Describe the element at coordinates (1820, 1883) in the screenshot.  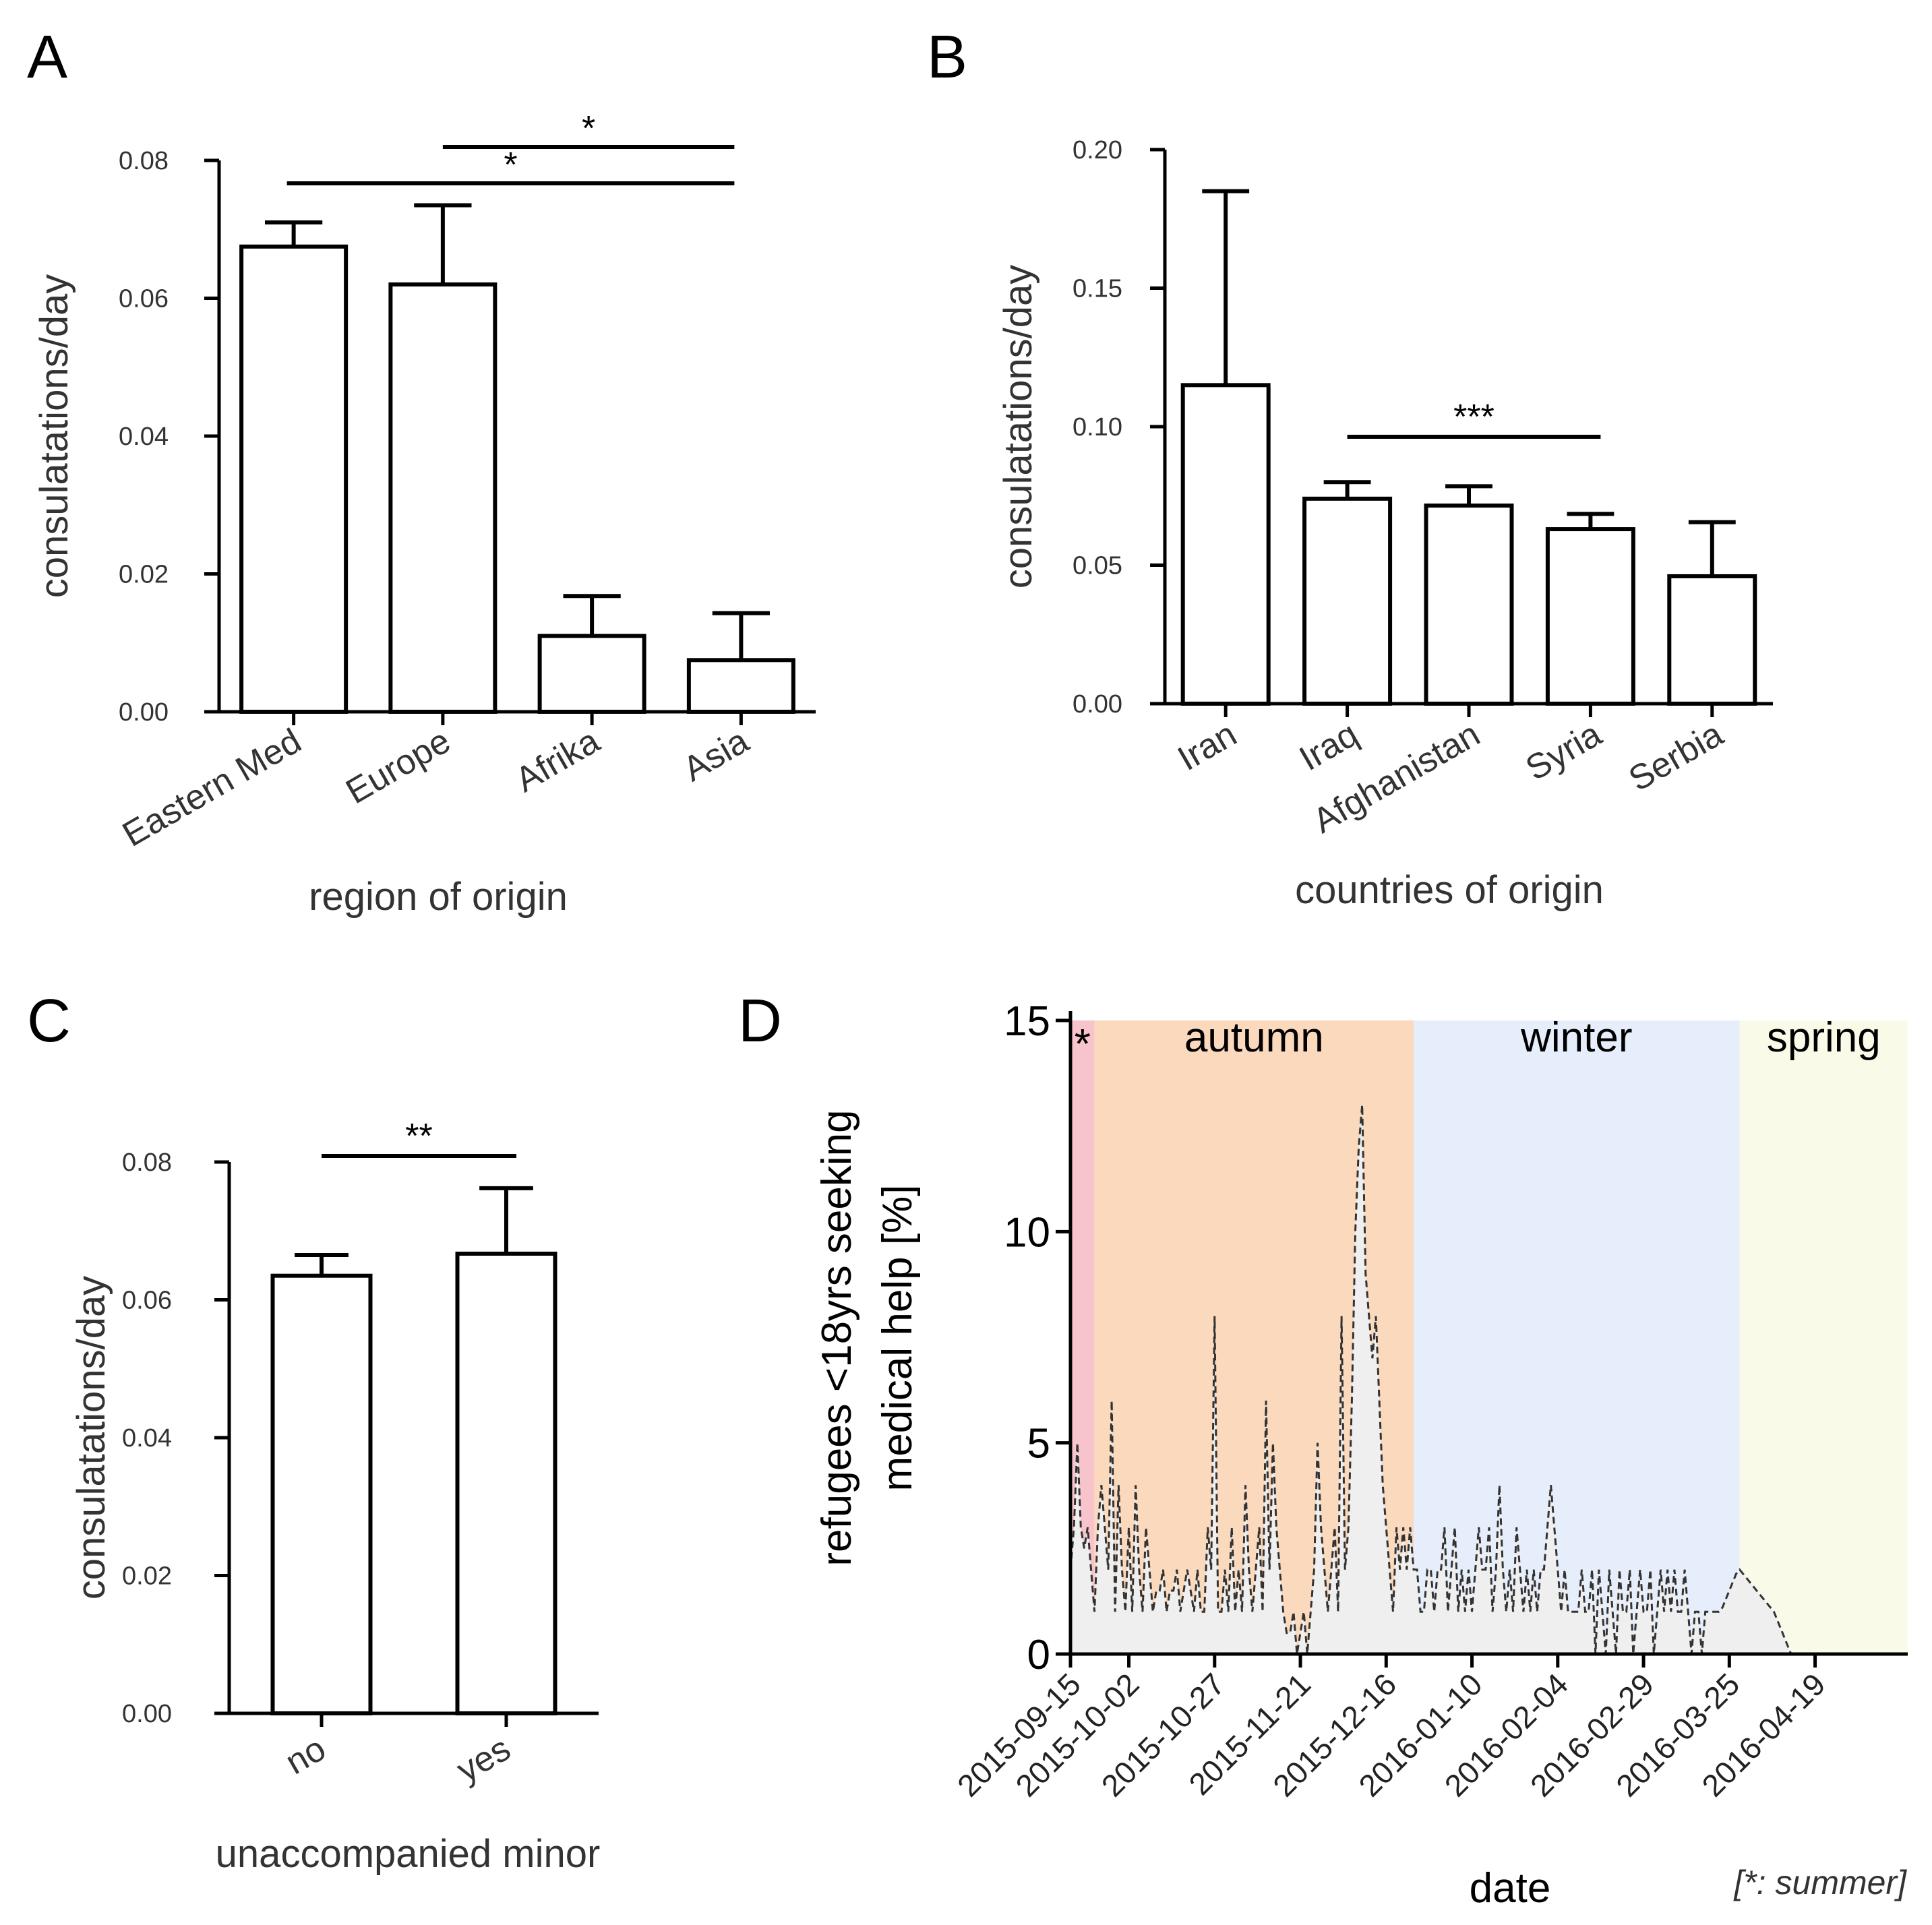
I see `footnote-d: [*: summer]` at that location.